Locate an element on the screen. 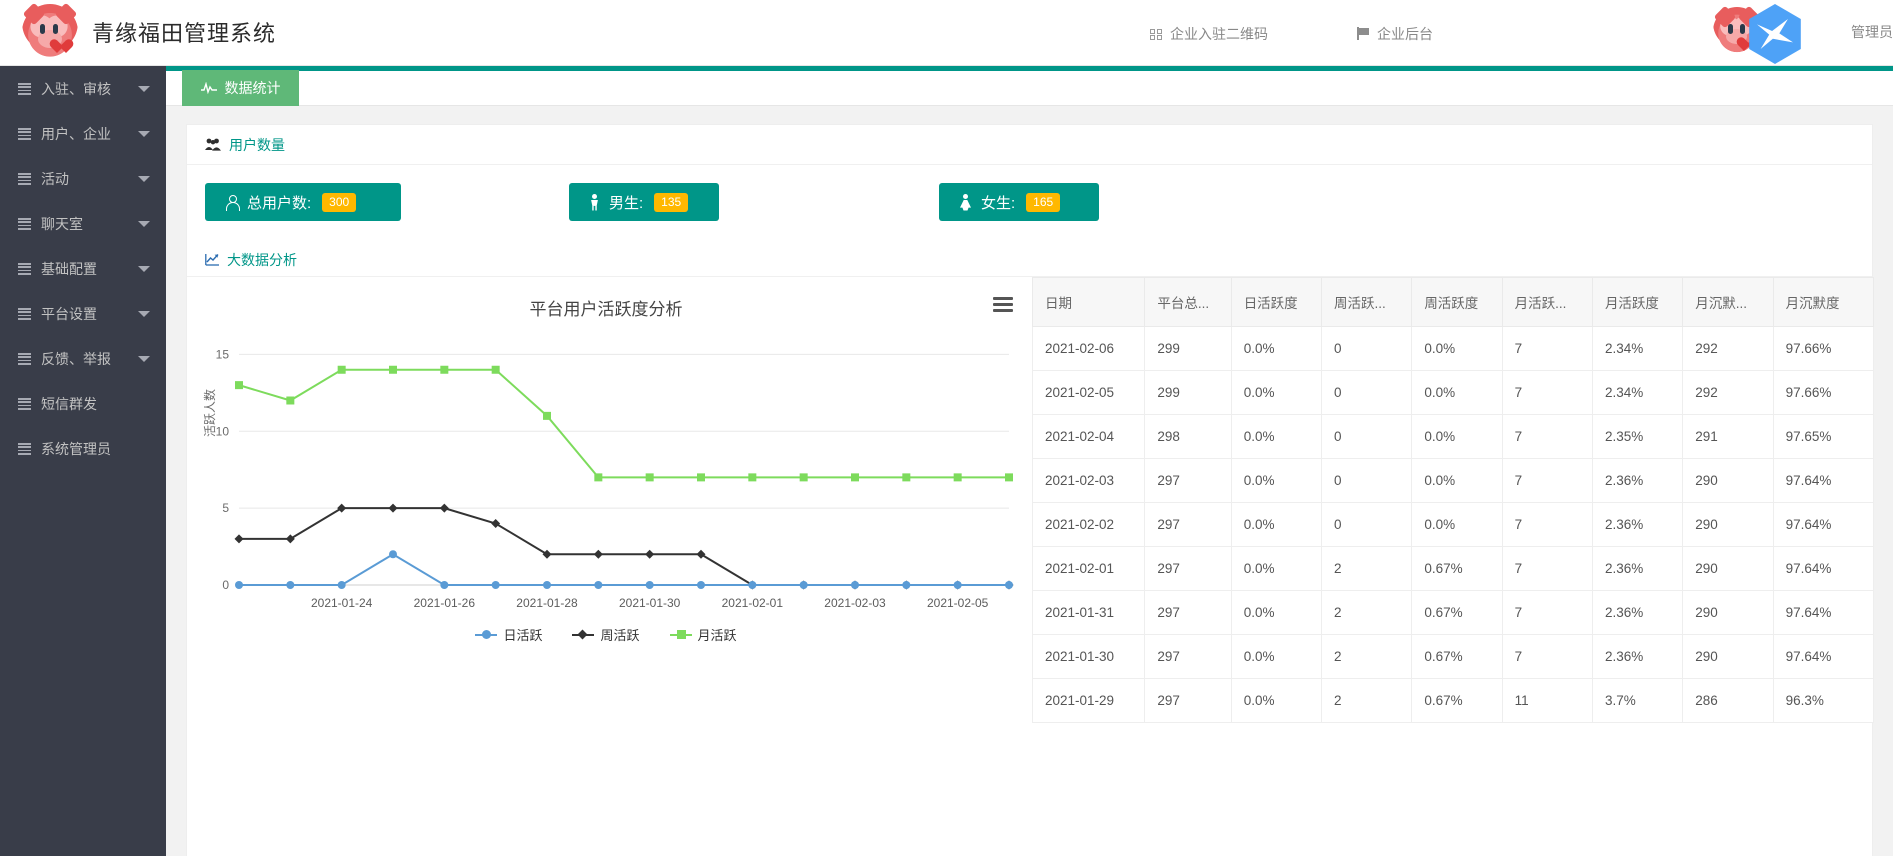 The width and height of the screenshot is (1893, 856). tab-data-statistics: 数据统计 is located at coordinates (240, 88).